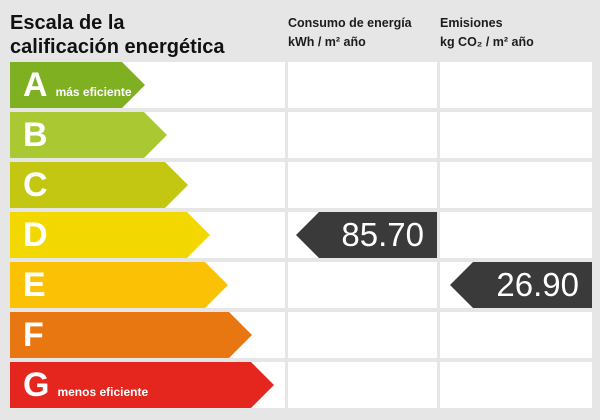 Image resolution: width=600 pixels, height=420 pixels. I want to click on rating-row-e: E 26.90, so click(301, 285).